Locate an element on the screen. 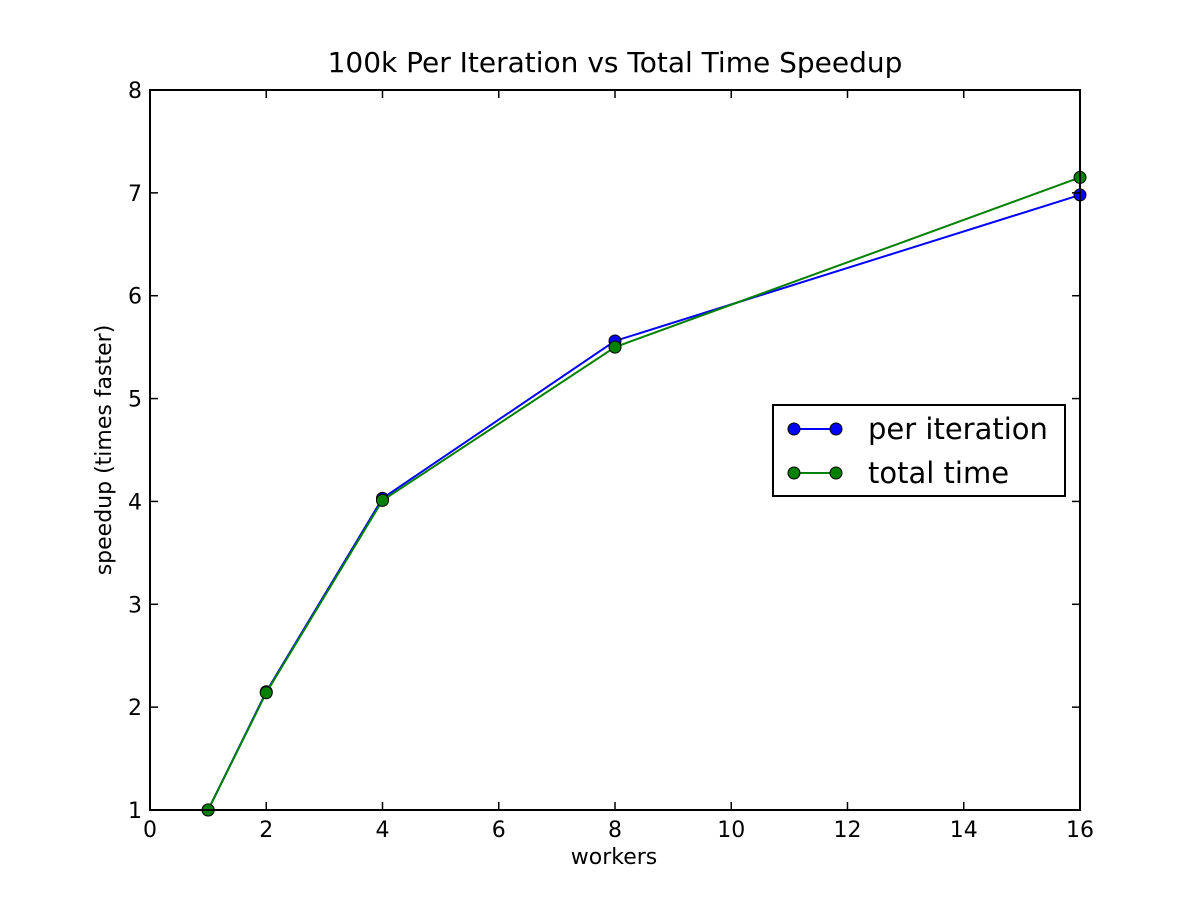 The width and height of the screenshot is (1200, 900). y-tick-label: 5 is located at coordinates (135, 400).